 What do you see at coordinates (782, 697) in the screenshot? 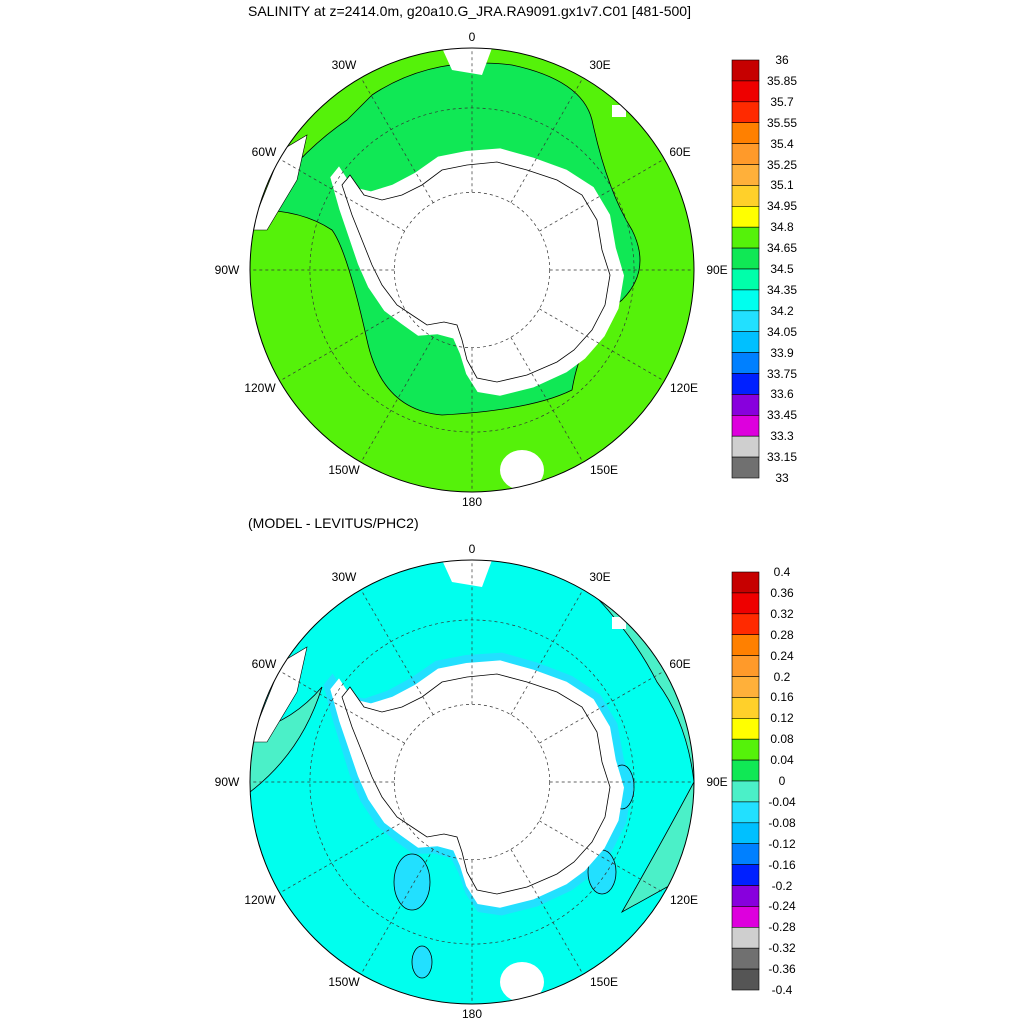
I see `colorbar-label: 0.16` at bounding box center [782, 697].